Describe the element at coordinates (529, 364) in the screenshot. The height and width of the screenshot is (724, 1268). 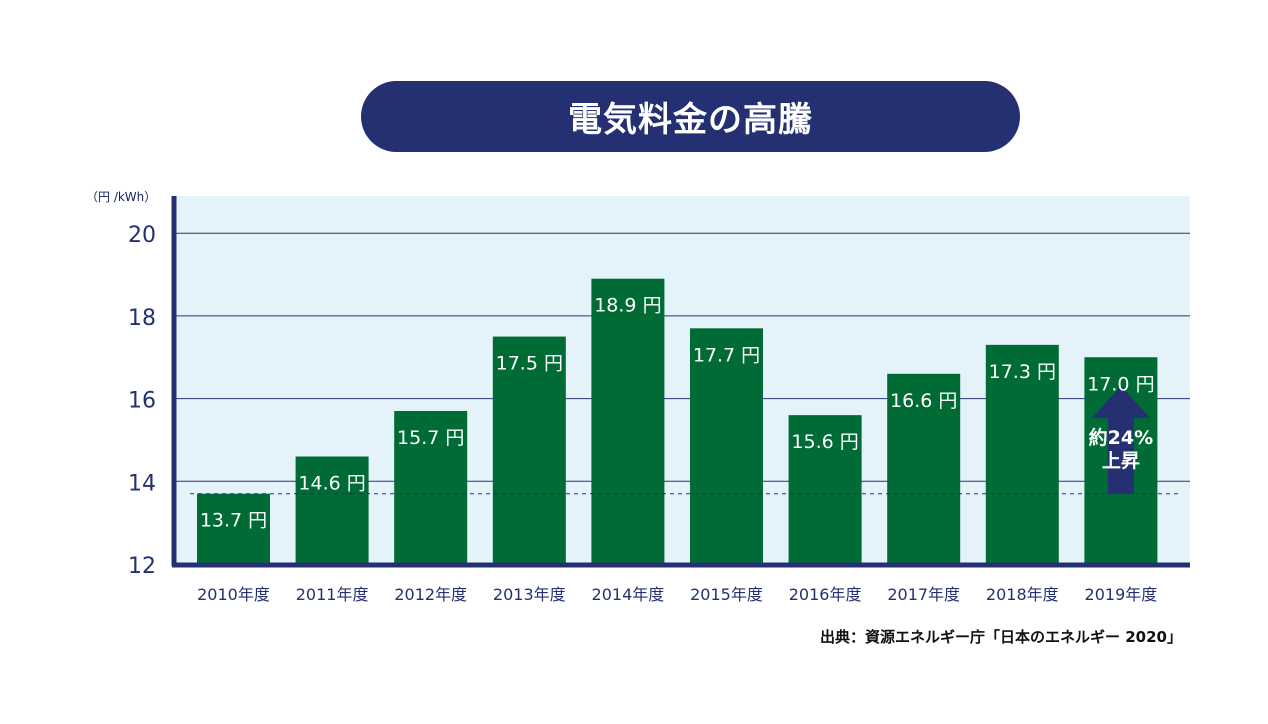
I see `data-label: 17.5 円` at that location.